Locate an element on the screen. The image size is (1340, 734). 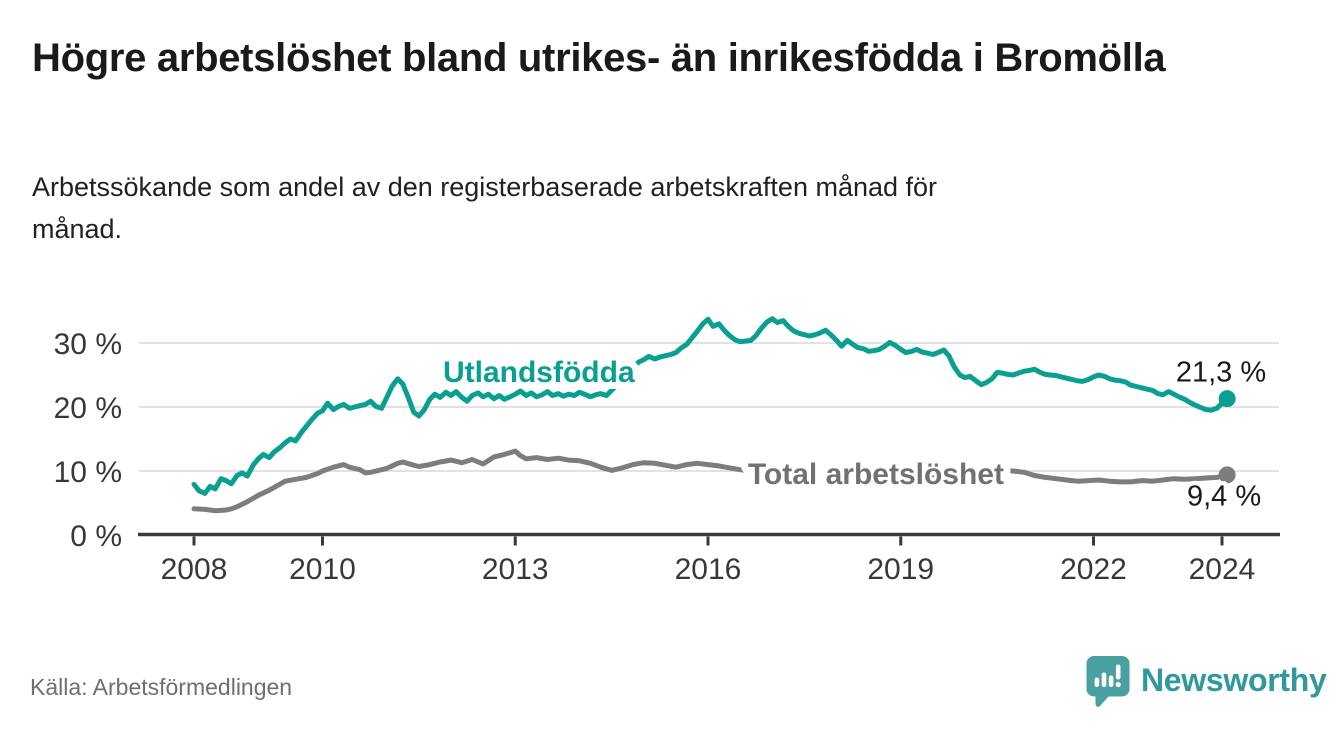
source-note: Källa: Arbetsförmedlingen is located at coordinates (161, 687).